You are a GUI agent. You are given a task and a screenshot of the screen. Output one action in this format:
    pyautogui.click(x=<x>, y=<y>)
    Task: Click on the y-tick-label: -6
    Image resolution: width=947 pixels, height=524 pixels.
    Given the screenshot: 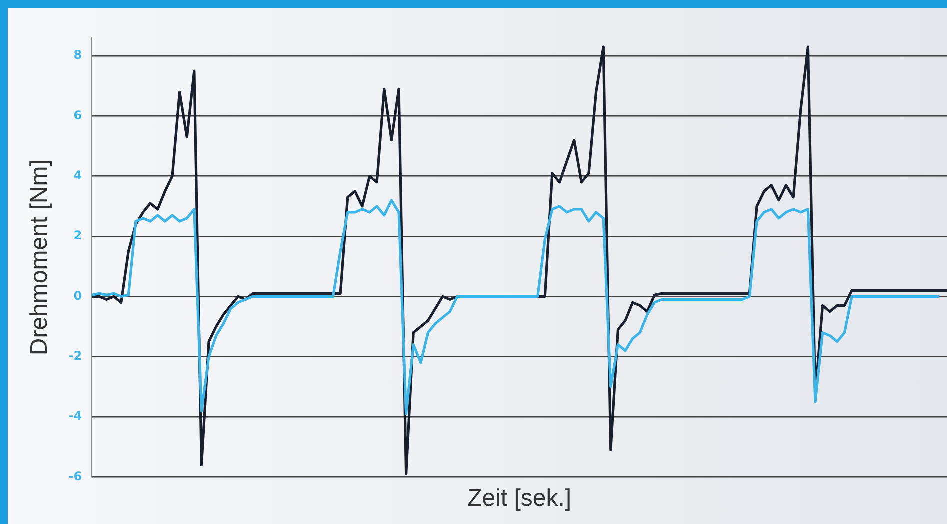 What is the action you would take?
    pyautogui.click(x=75, y=476)
    